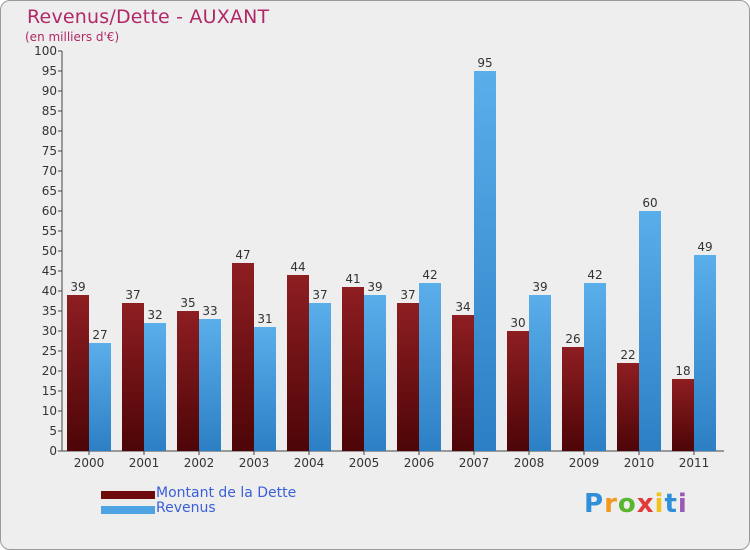 The image size is (750, 550). I want to click on y-tick-label: 30, so click(49, 331).